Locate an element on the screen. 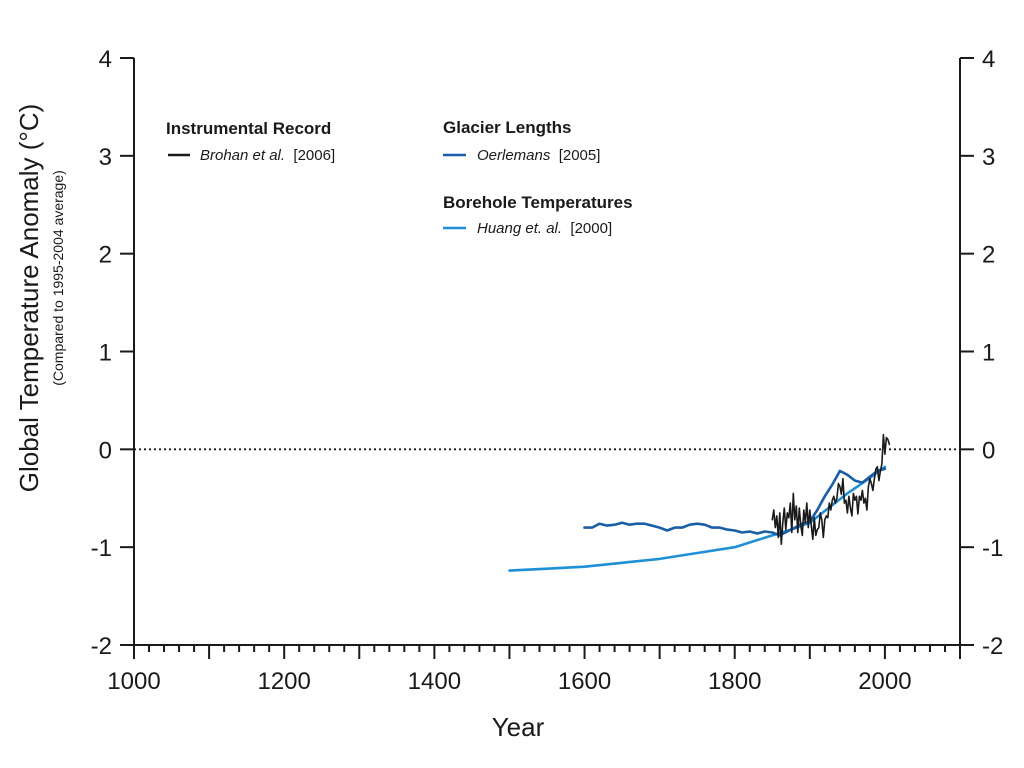  x-tick-label: 1000 is located at coordinates (133, 681).